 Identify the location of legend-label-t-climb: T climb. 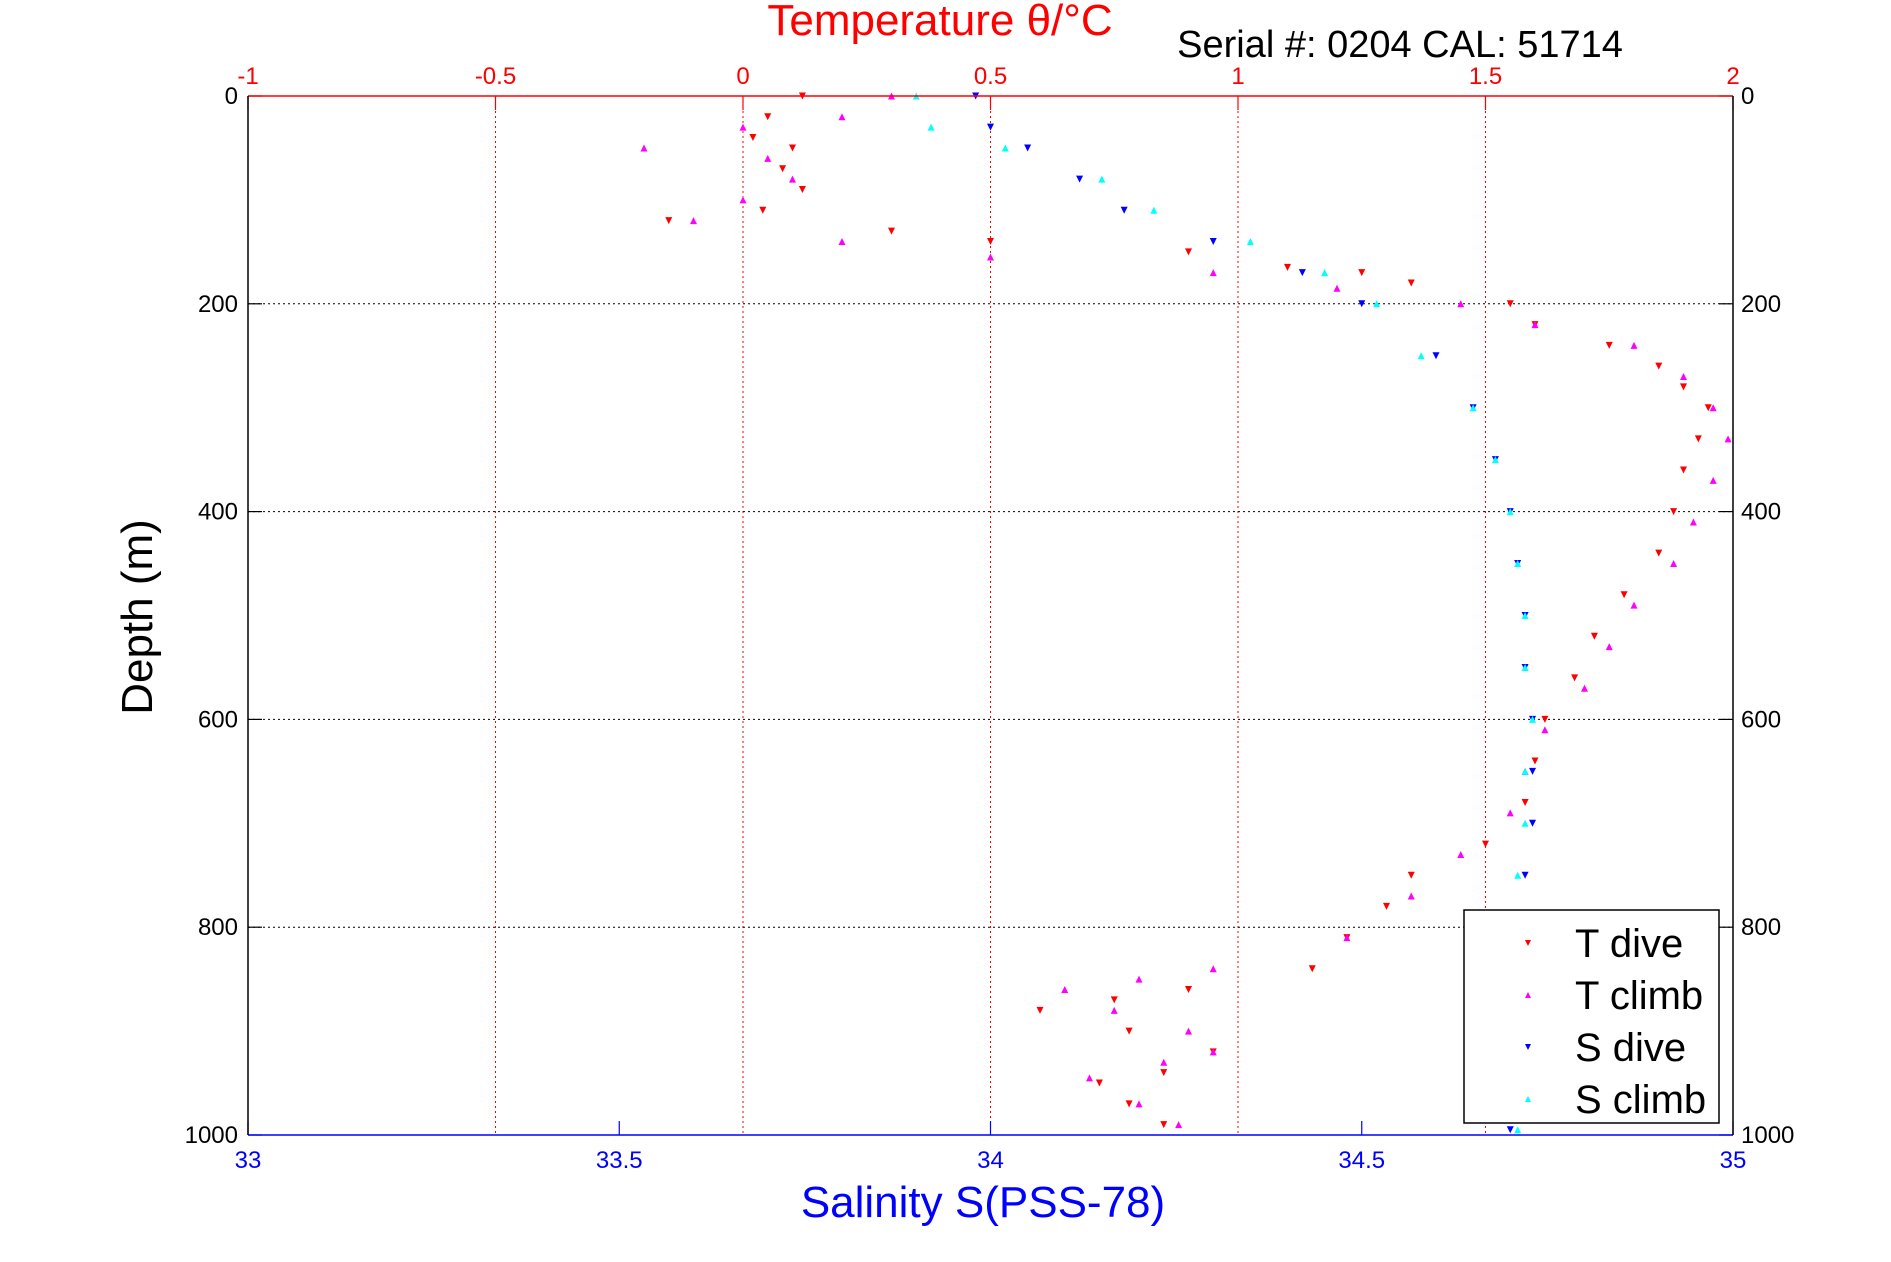
(1639, 996).